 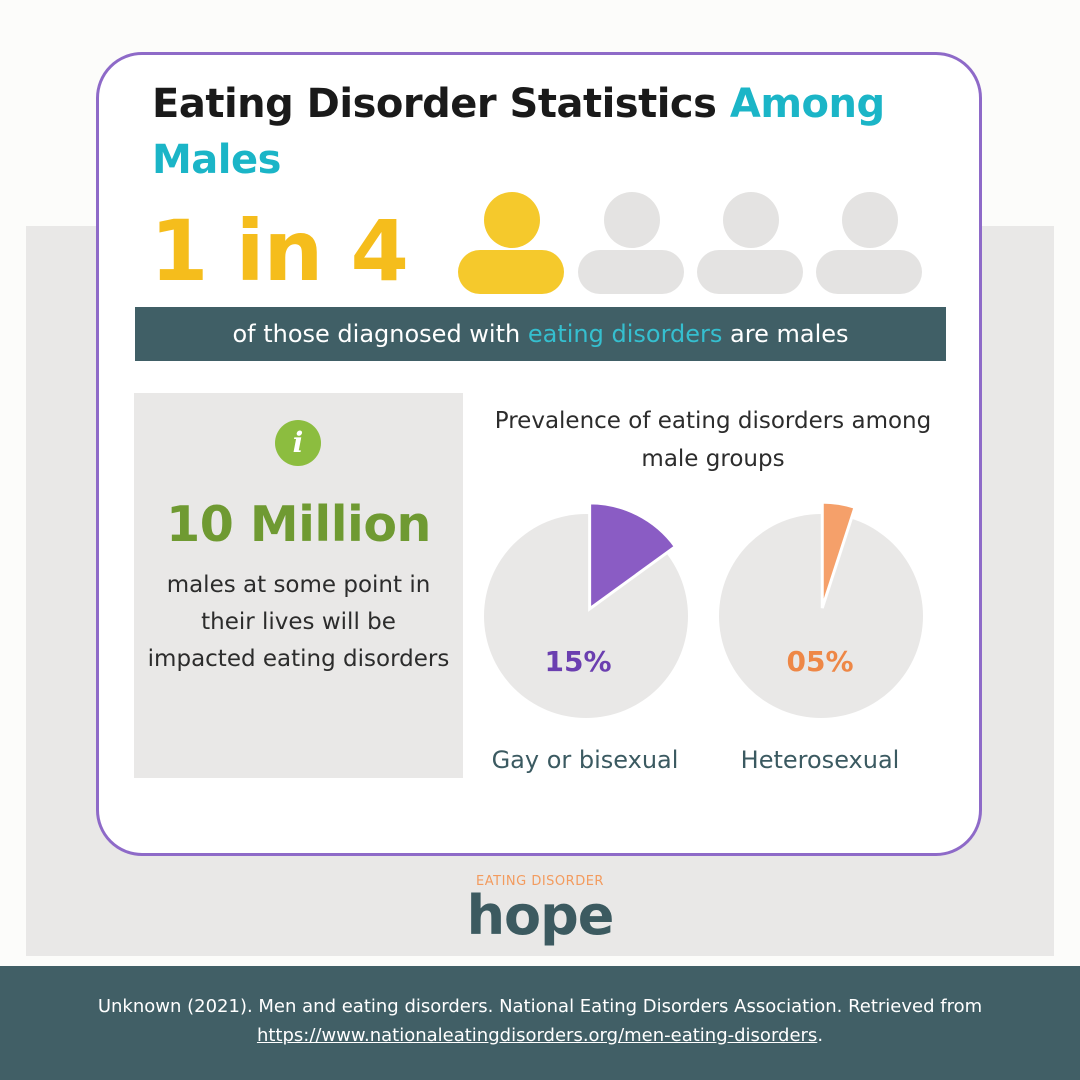 What do you see at coordinates (820, 661) in the screenshot?
I see `pie-percentage-heterosexual: 05%` at bounding box center [820, 661].